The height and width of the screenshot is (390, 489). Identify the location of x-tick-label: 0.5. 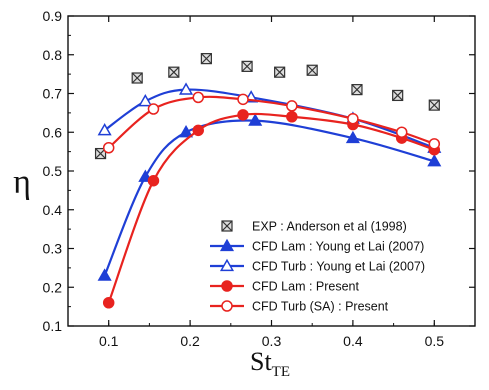
(435, 341).